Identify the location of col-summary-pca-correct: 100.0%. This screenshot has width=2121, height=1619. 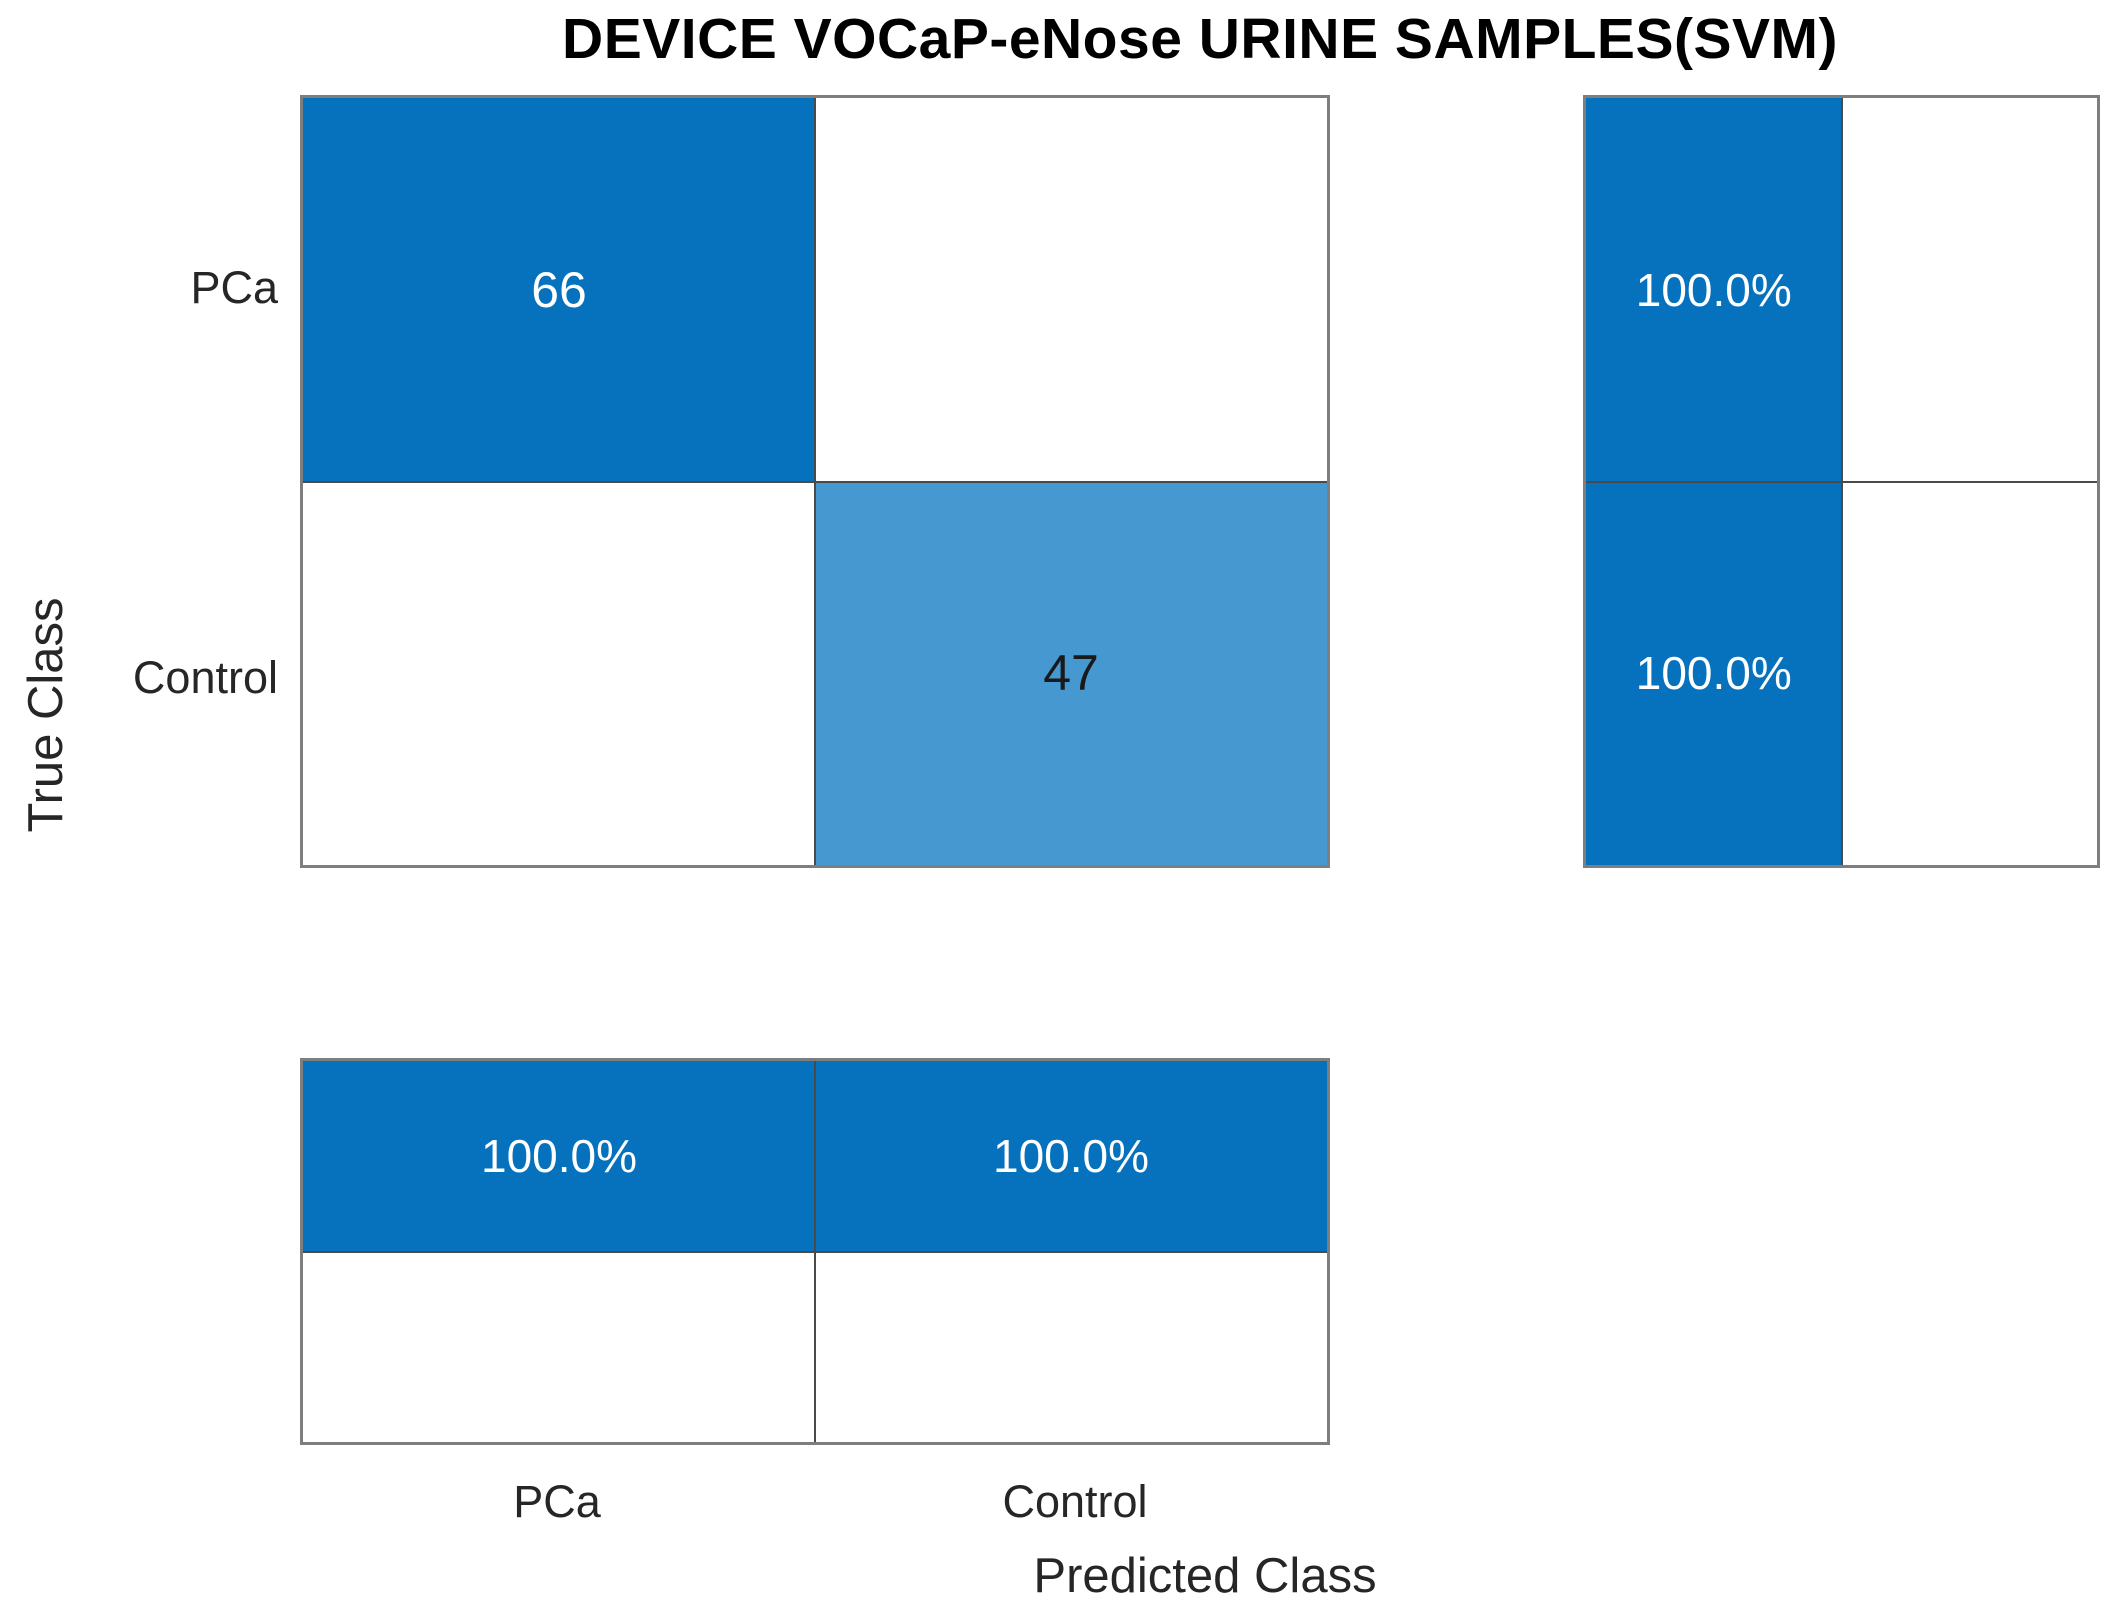
(559, 1156).